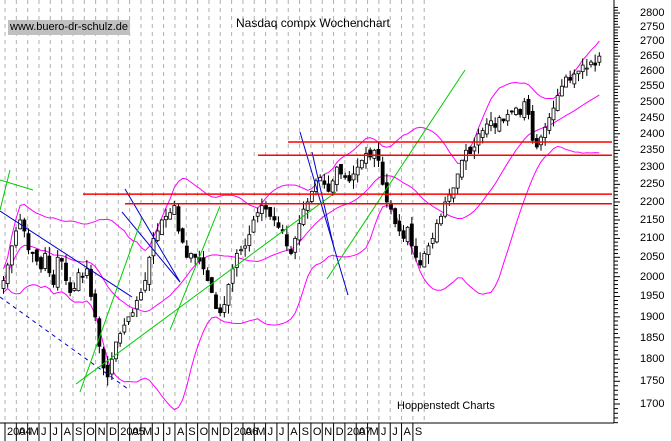  Describe the element at coordinates (652, 201) in the screenshot. I see `y-tick-label: 2200` at that location.